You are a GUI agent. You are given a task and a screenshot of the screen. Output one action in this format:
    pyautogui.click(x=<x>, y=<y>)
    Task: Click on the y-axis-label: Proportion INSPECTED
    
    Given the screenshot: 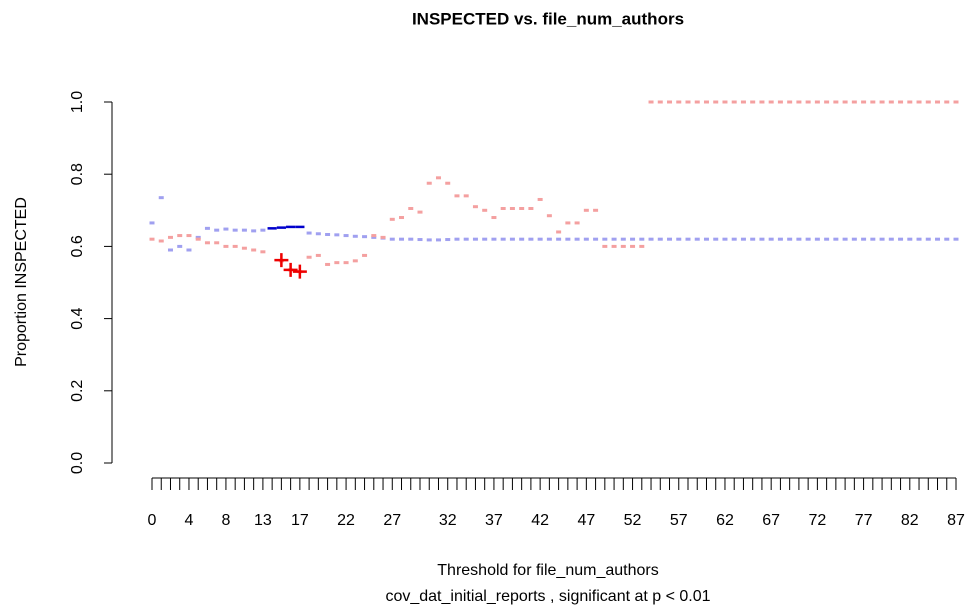 What is the action you would take?
    pyautogui.click(x=21, y=282)
    